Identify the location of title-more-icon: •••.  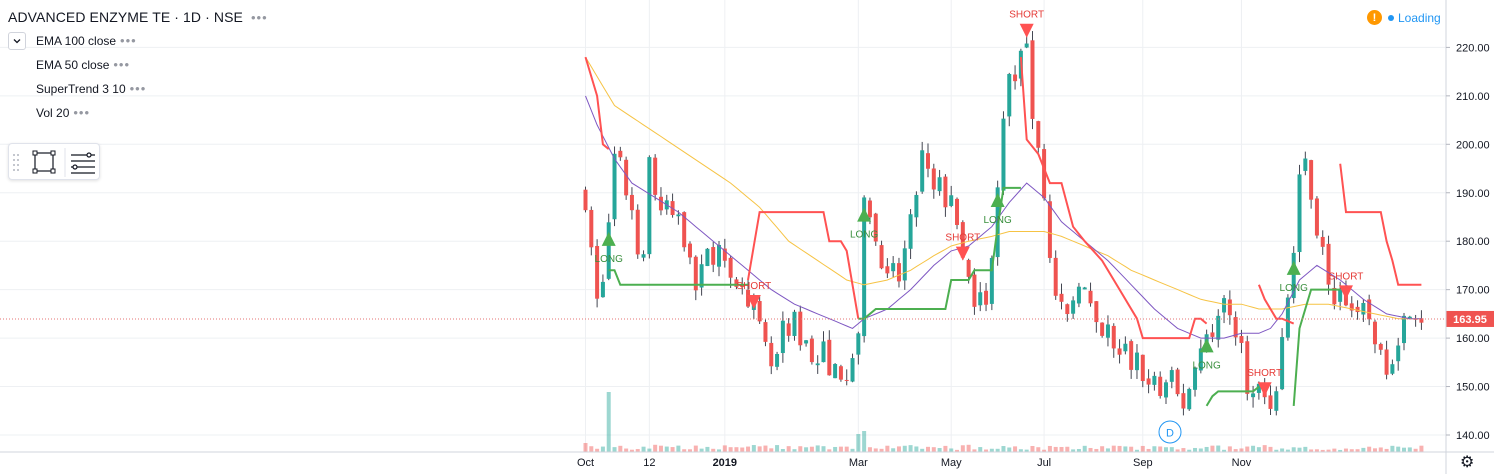
(259, 17).